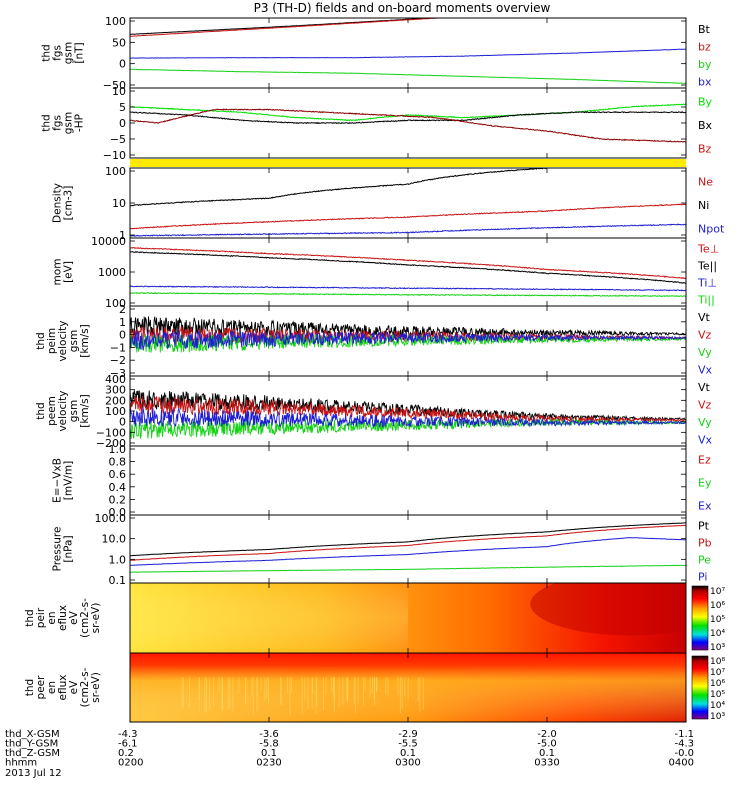 This screenshot has height=800, width=750. Describe the element at coordinates (408, 294) in the screenshot. I see `series-ti||` at that location.